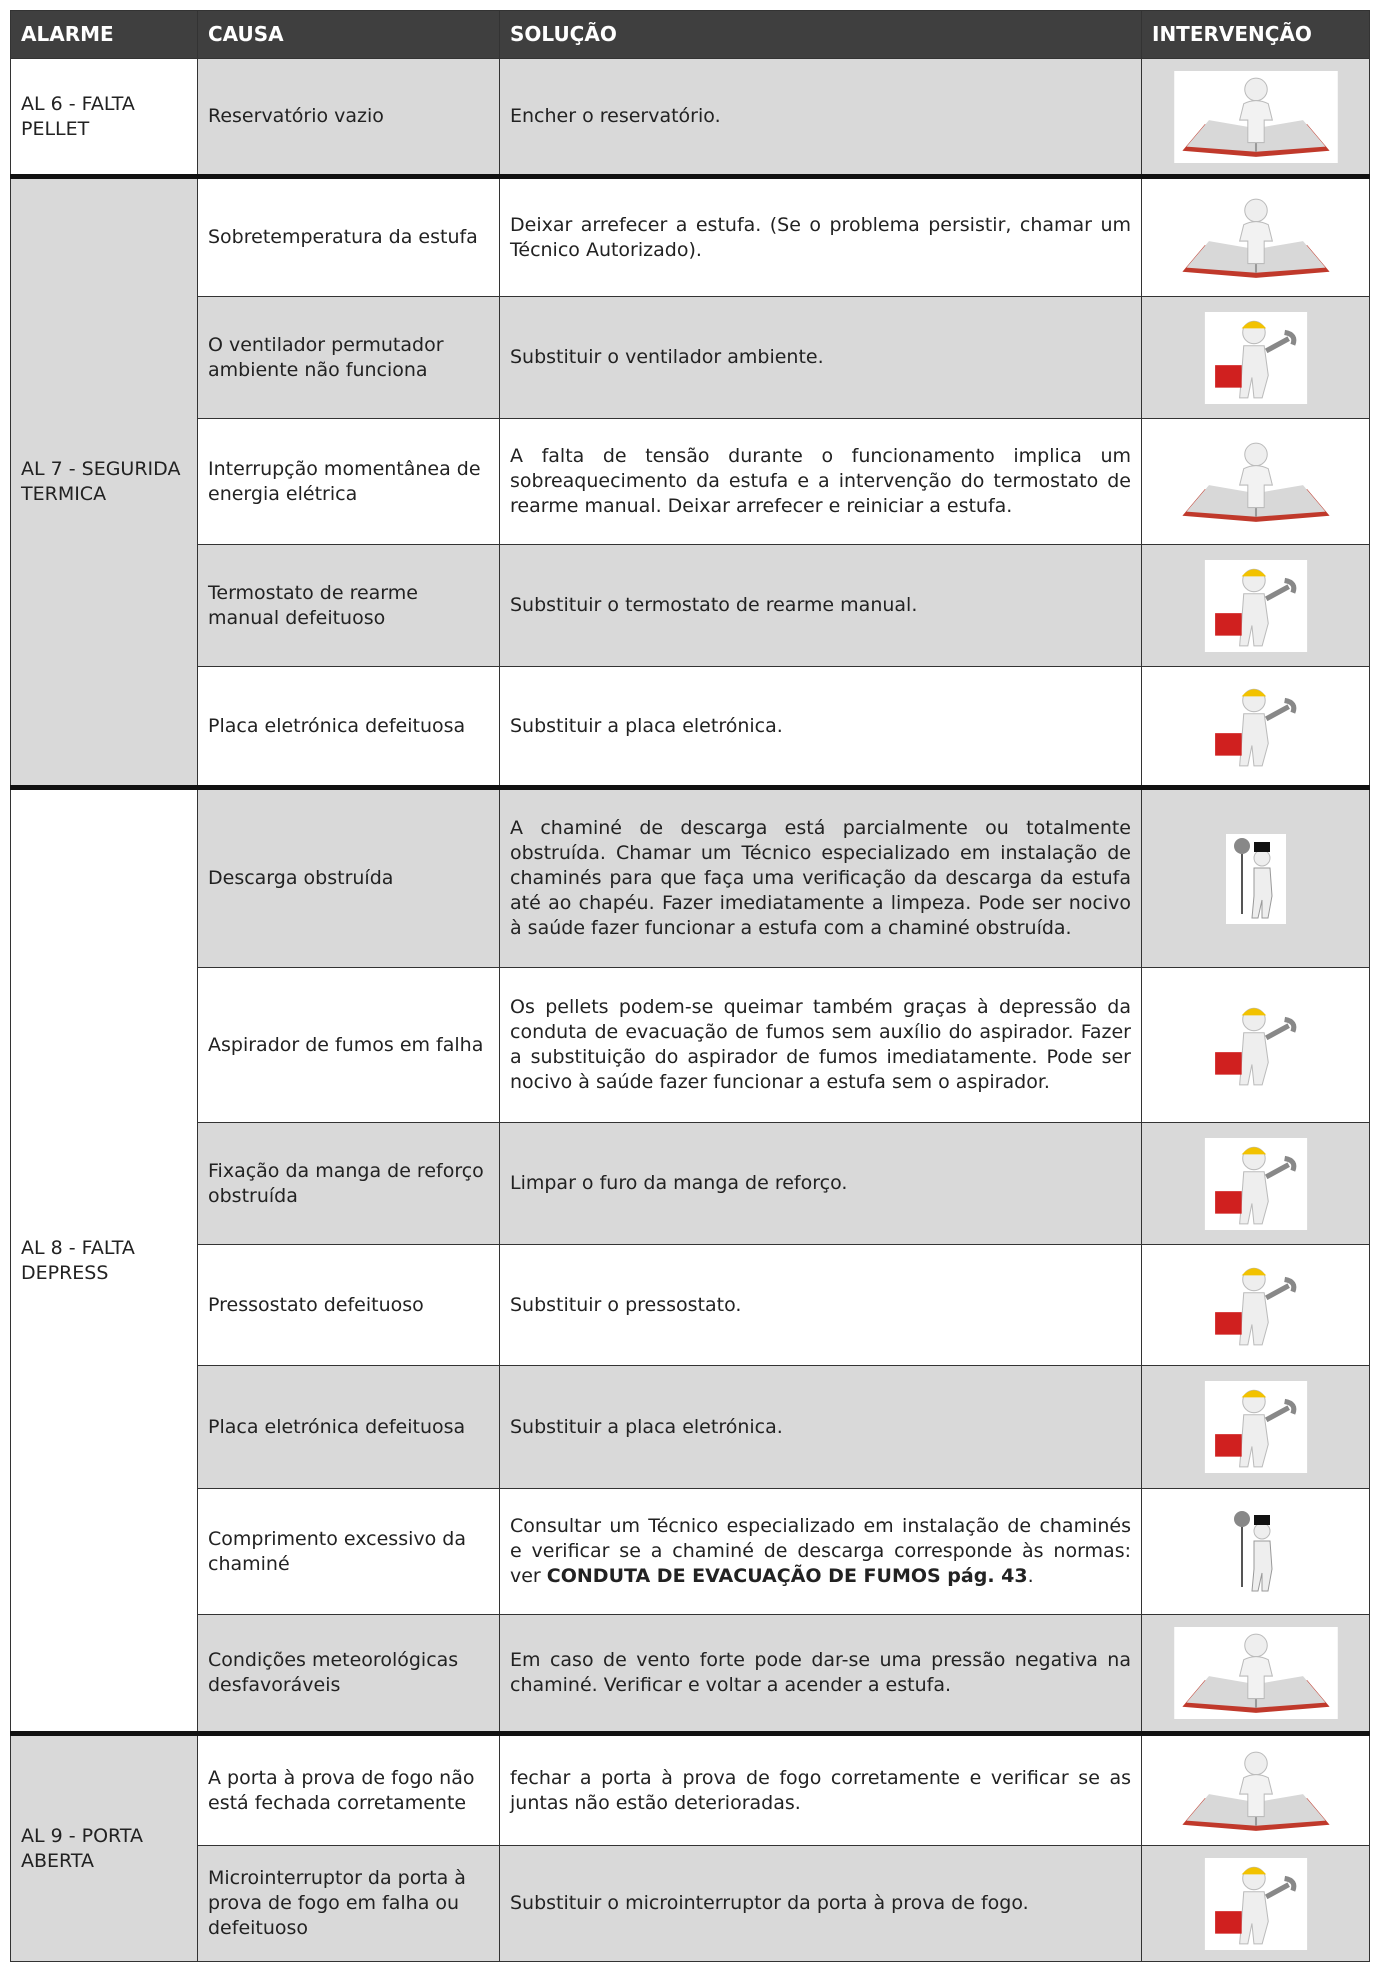  Describe the element at coordinates (348, 1674) in the screenshot. I see `cause: Condições meteorológicas desfavoráveis` at that location.